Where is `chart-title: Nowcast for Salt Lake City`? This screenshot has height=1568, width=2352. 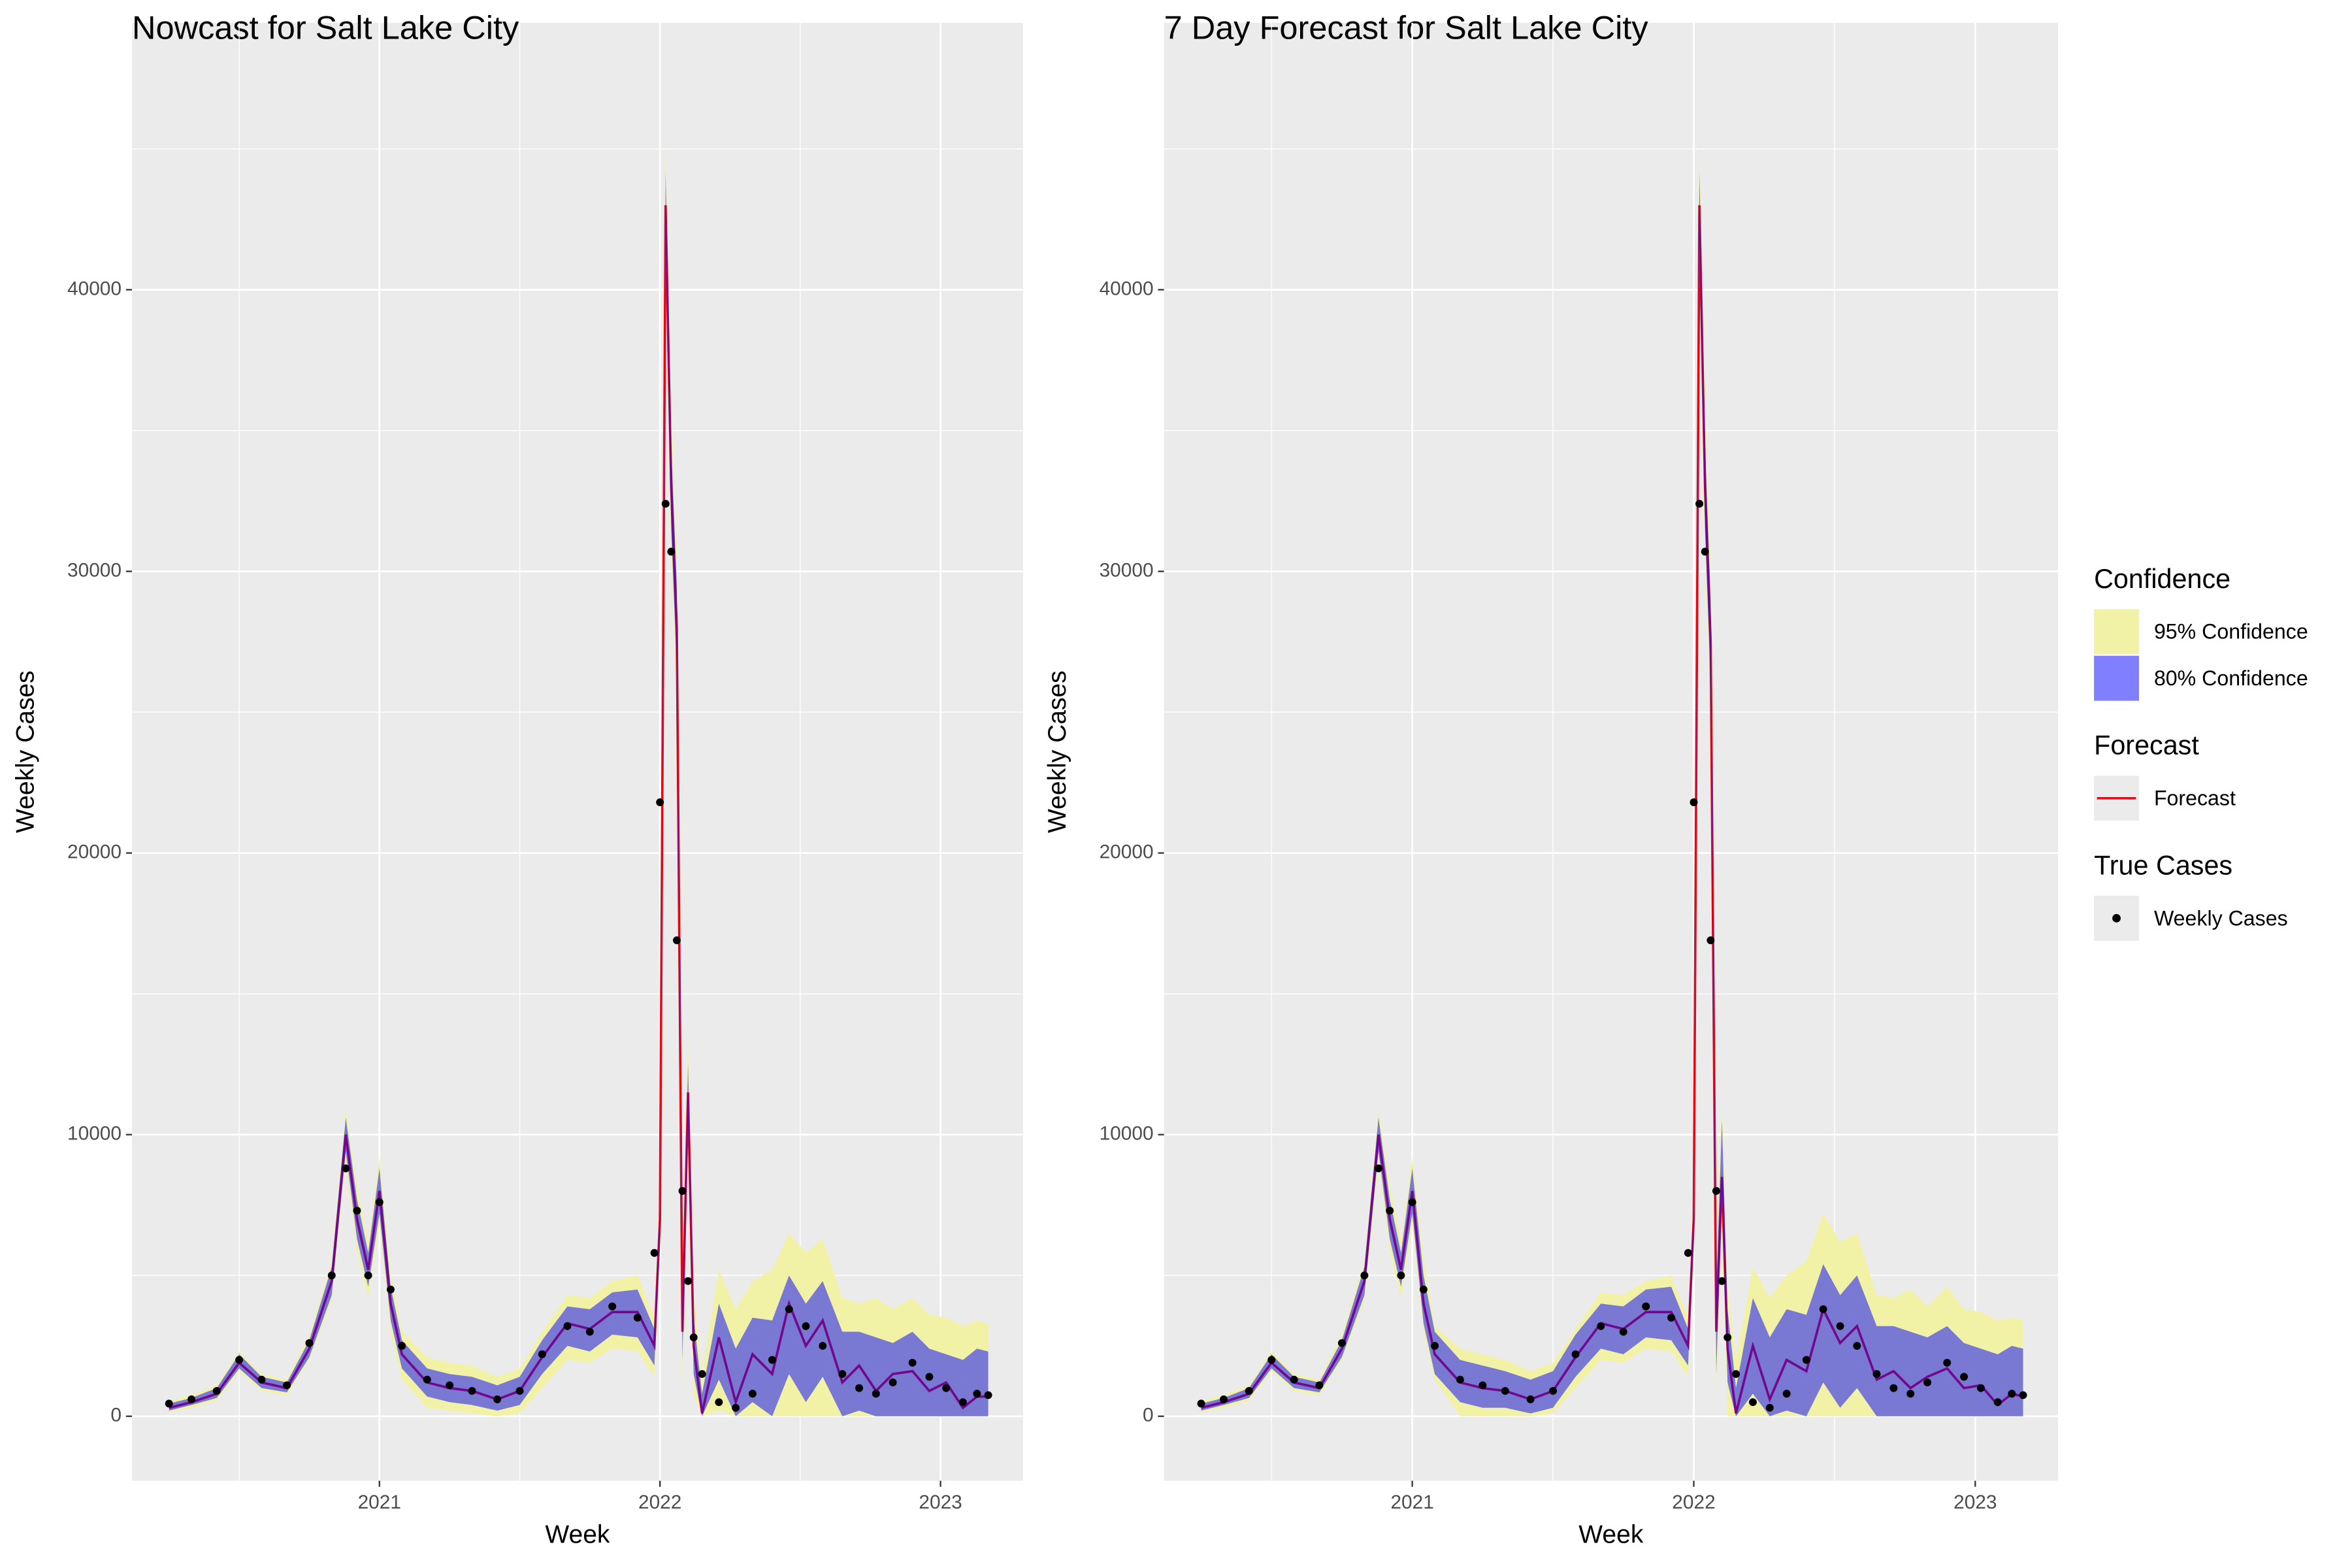 chart-title: Nowcast for Salt Lake City is located at coordinates (325, 27).